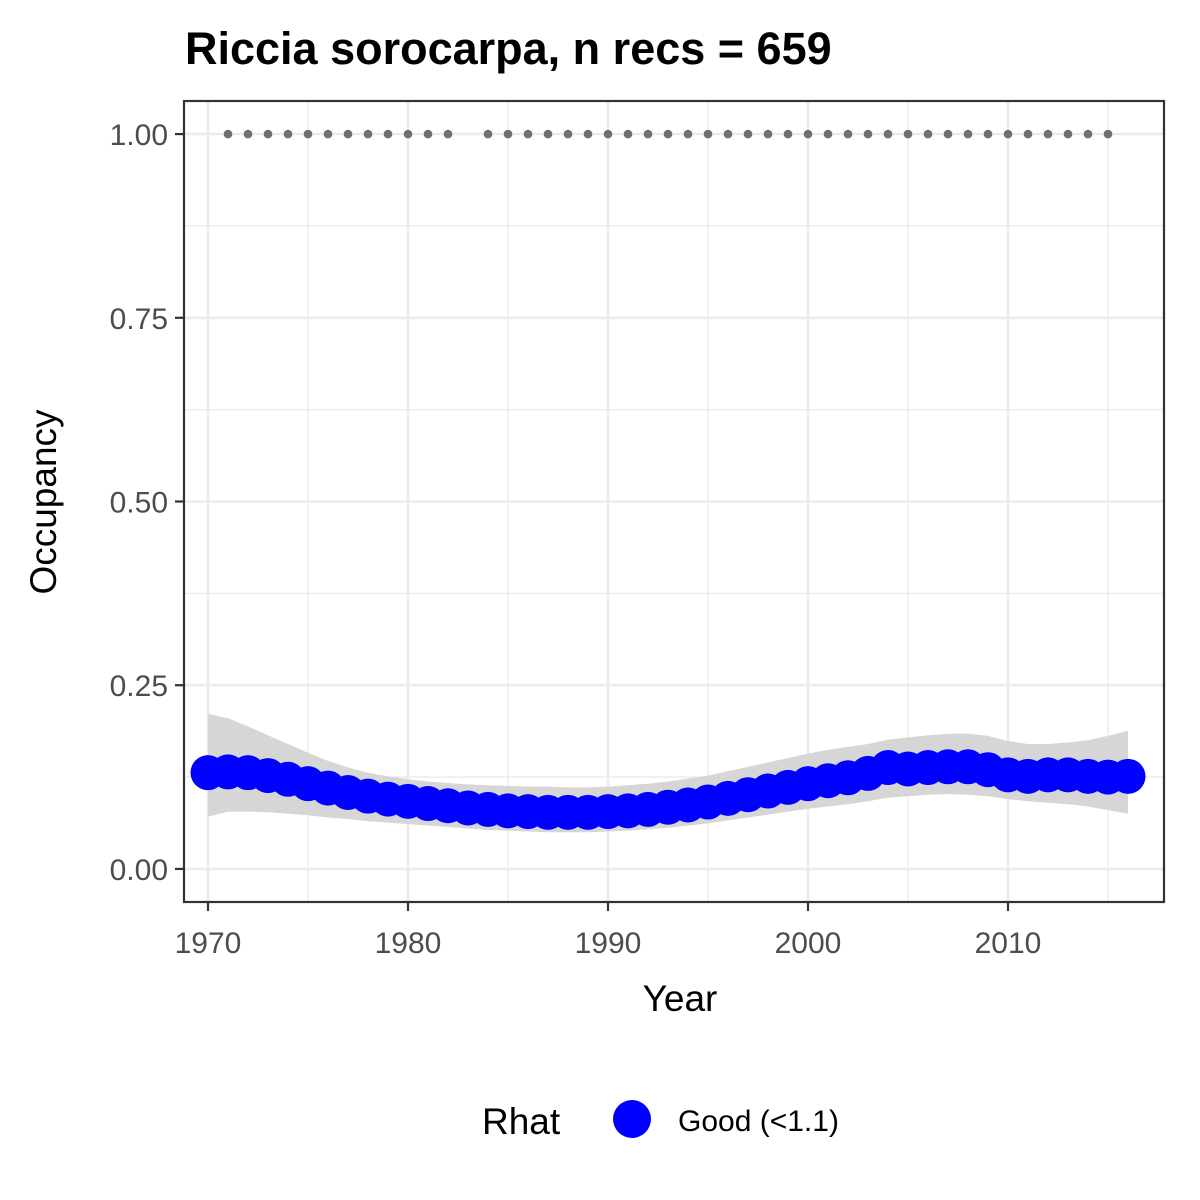 Image resolution: width=1200 pixels, height=1200 pixels. What do you see at coordinates (808, 943) in the screenshot?
I see `x-tick-label: 2000` at bounding box center [808, 943].